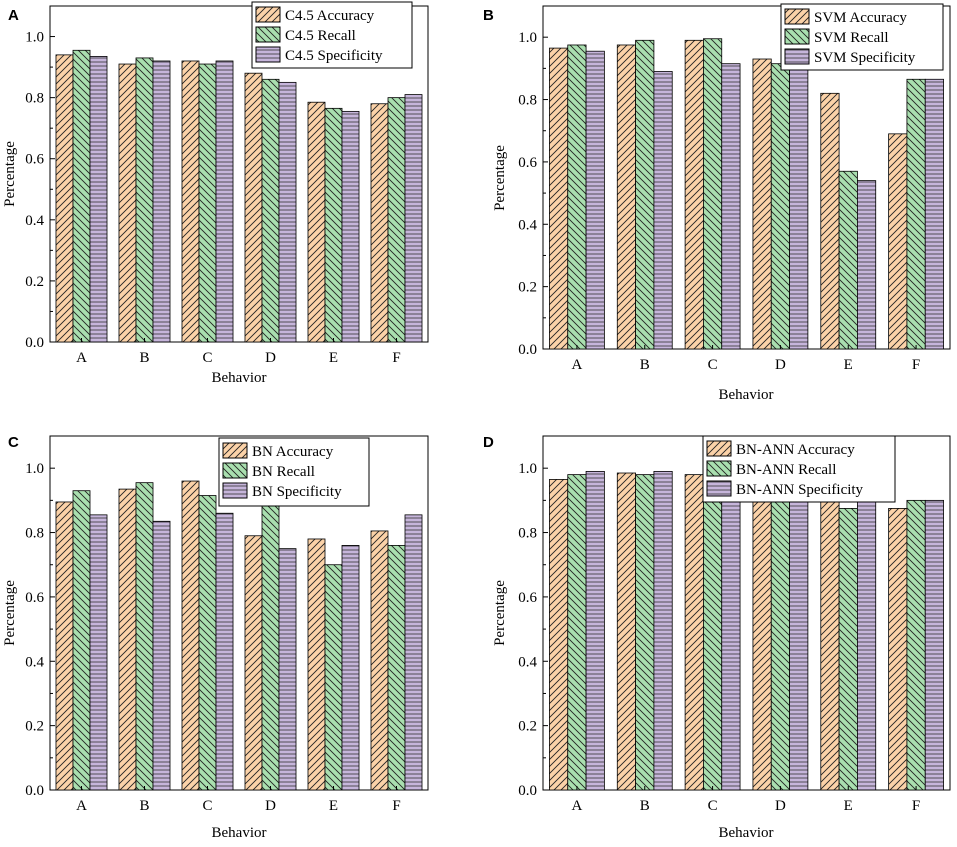  I want to click on legend-entry: BN Specificity, so click(282, 491).